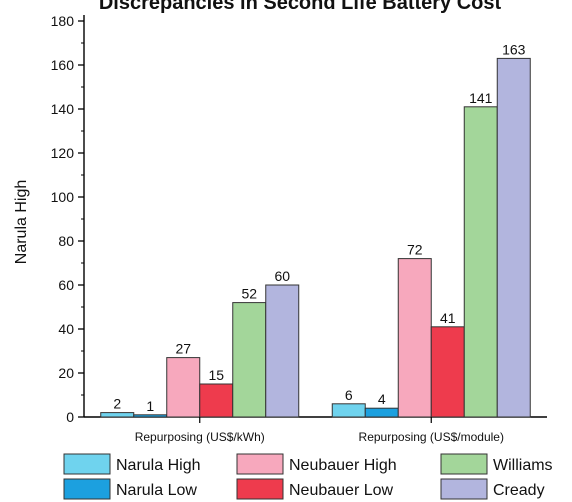 The height and width of the screenshot is (502, 572). Describe the element at coordinates (117, 404) in the screenshot. I see `data-label: 2` at that location.